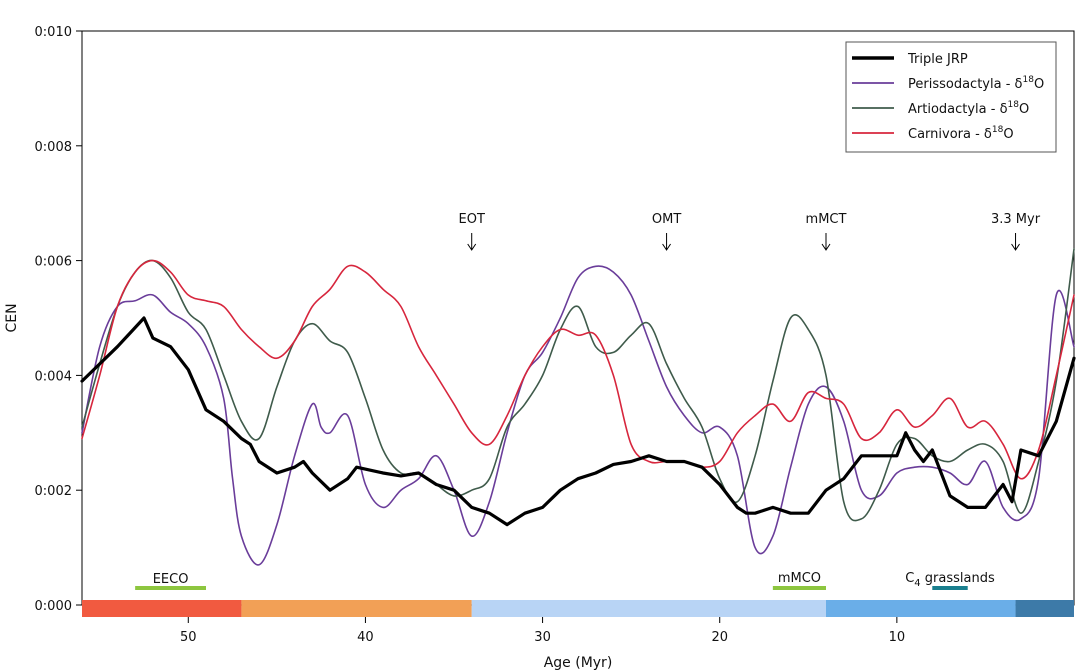 The image size is (1082, 672). I want to click on x-tick-label: 50, so click(188, 637).